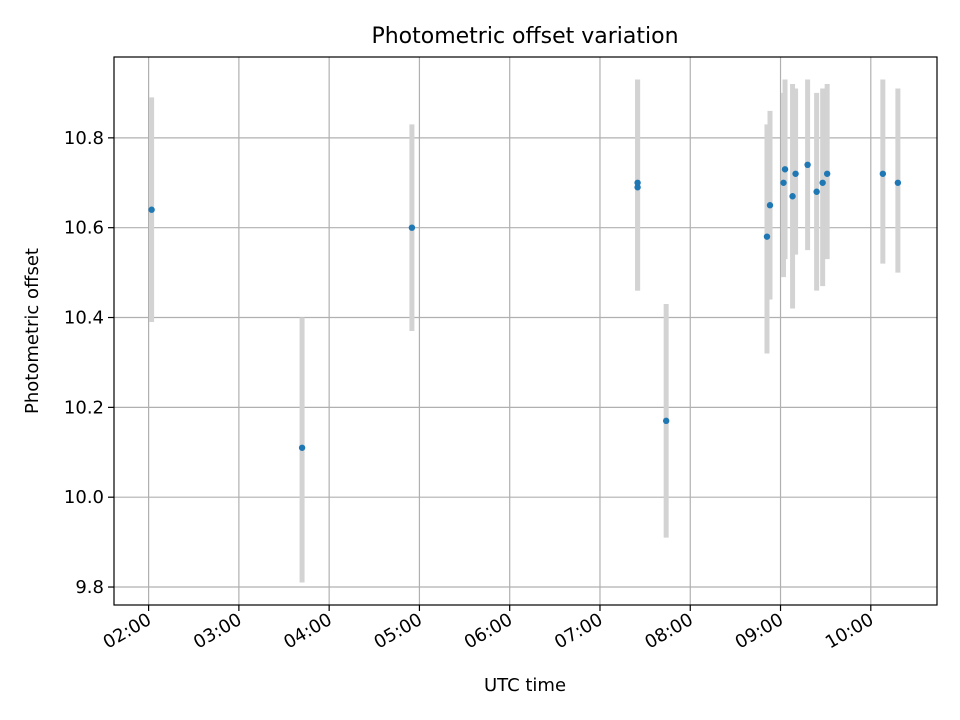  Describe the element at coordinates (525, 685) in the screenshot. I see `x-axis-label: UTC time` at that location.